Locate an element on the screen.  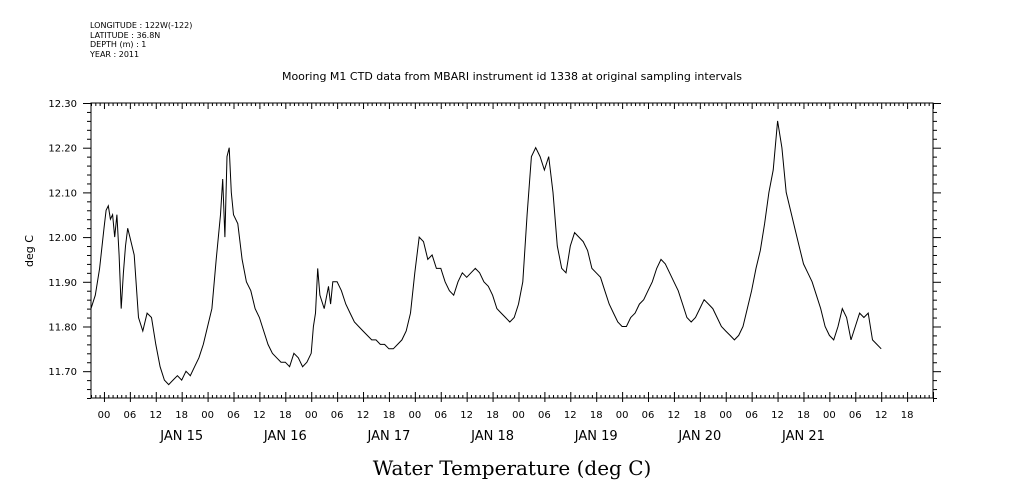
year-text: YEAR : 2011 is located at coordinates (115, 54).